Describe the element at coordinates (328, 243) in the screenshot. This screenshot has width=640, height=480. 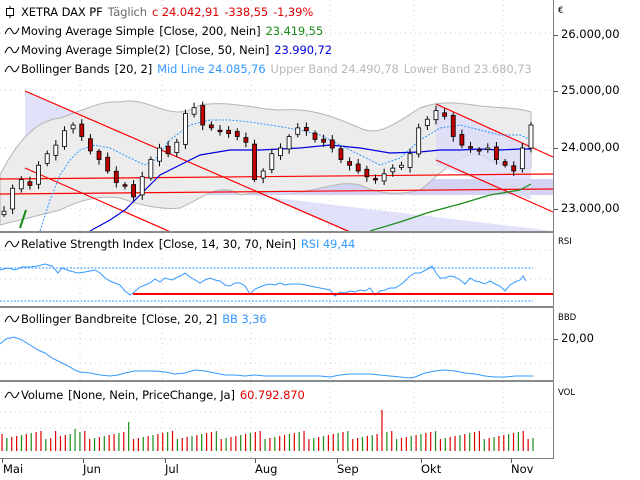
I see `rsi-value: RSI 49,44` at that location.